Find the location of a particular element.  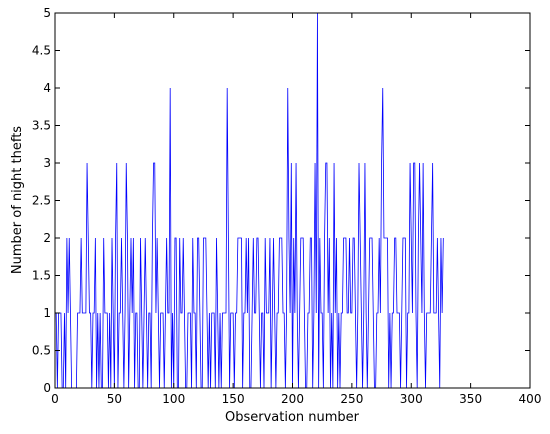

y-tick-label: 1 is located at coordinates (47, 313).